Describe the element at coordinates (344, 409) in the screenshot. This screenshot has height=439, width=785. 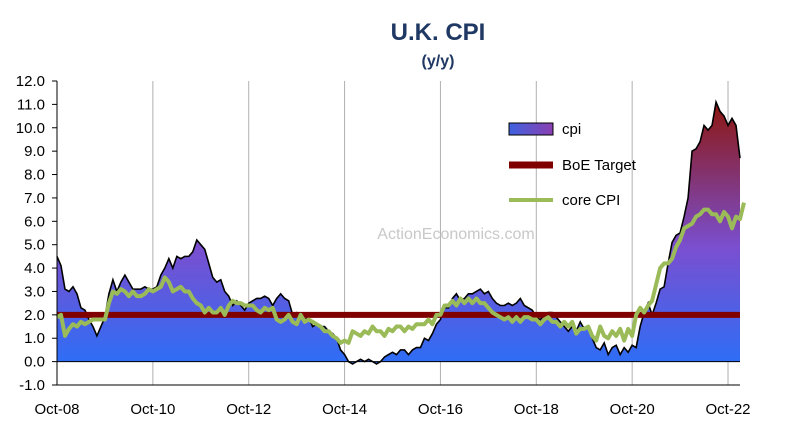
I see `x-tick-label: Oct-14` at that location.